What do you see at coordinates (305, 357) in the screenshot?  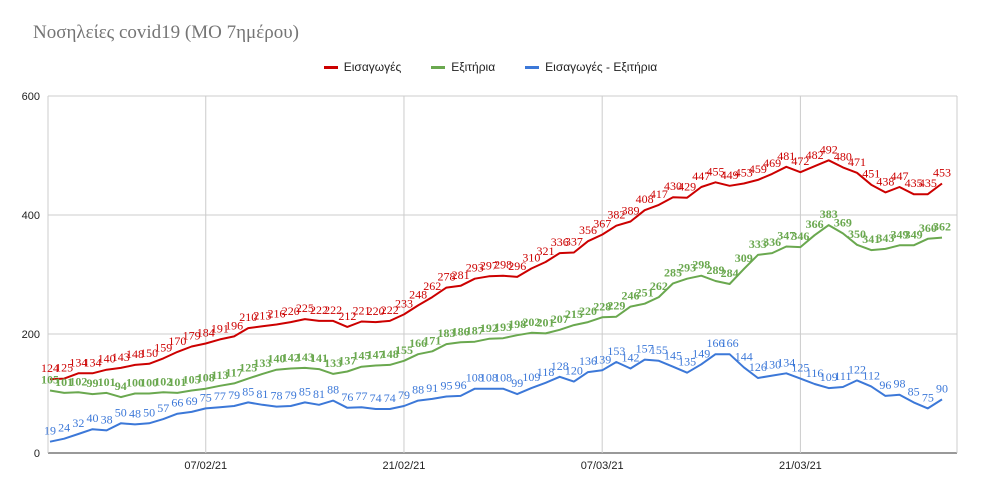 I see `data-label: 143` at bounding box center [305, 357].